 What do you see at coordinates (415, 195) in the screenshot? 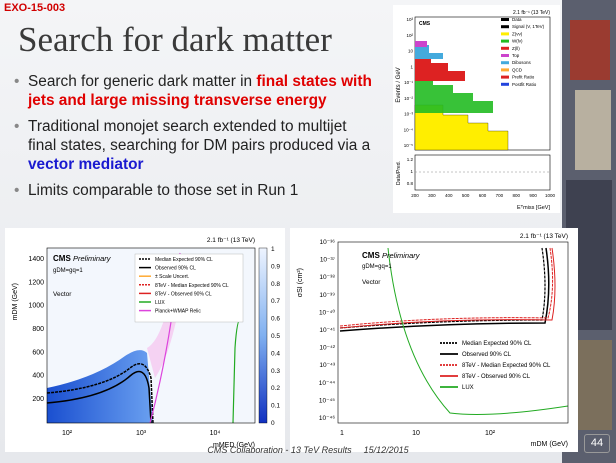
I see `x-tick-label: 200` at bounding box center [415, 195].